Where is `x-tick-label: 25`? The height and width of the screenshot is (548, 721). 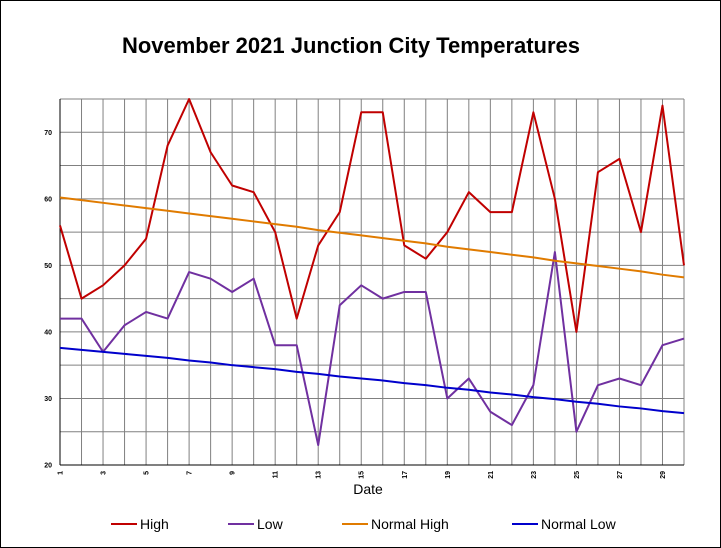
x-tick-label: 25 is located at coordinates (577, 475).